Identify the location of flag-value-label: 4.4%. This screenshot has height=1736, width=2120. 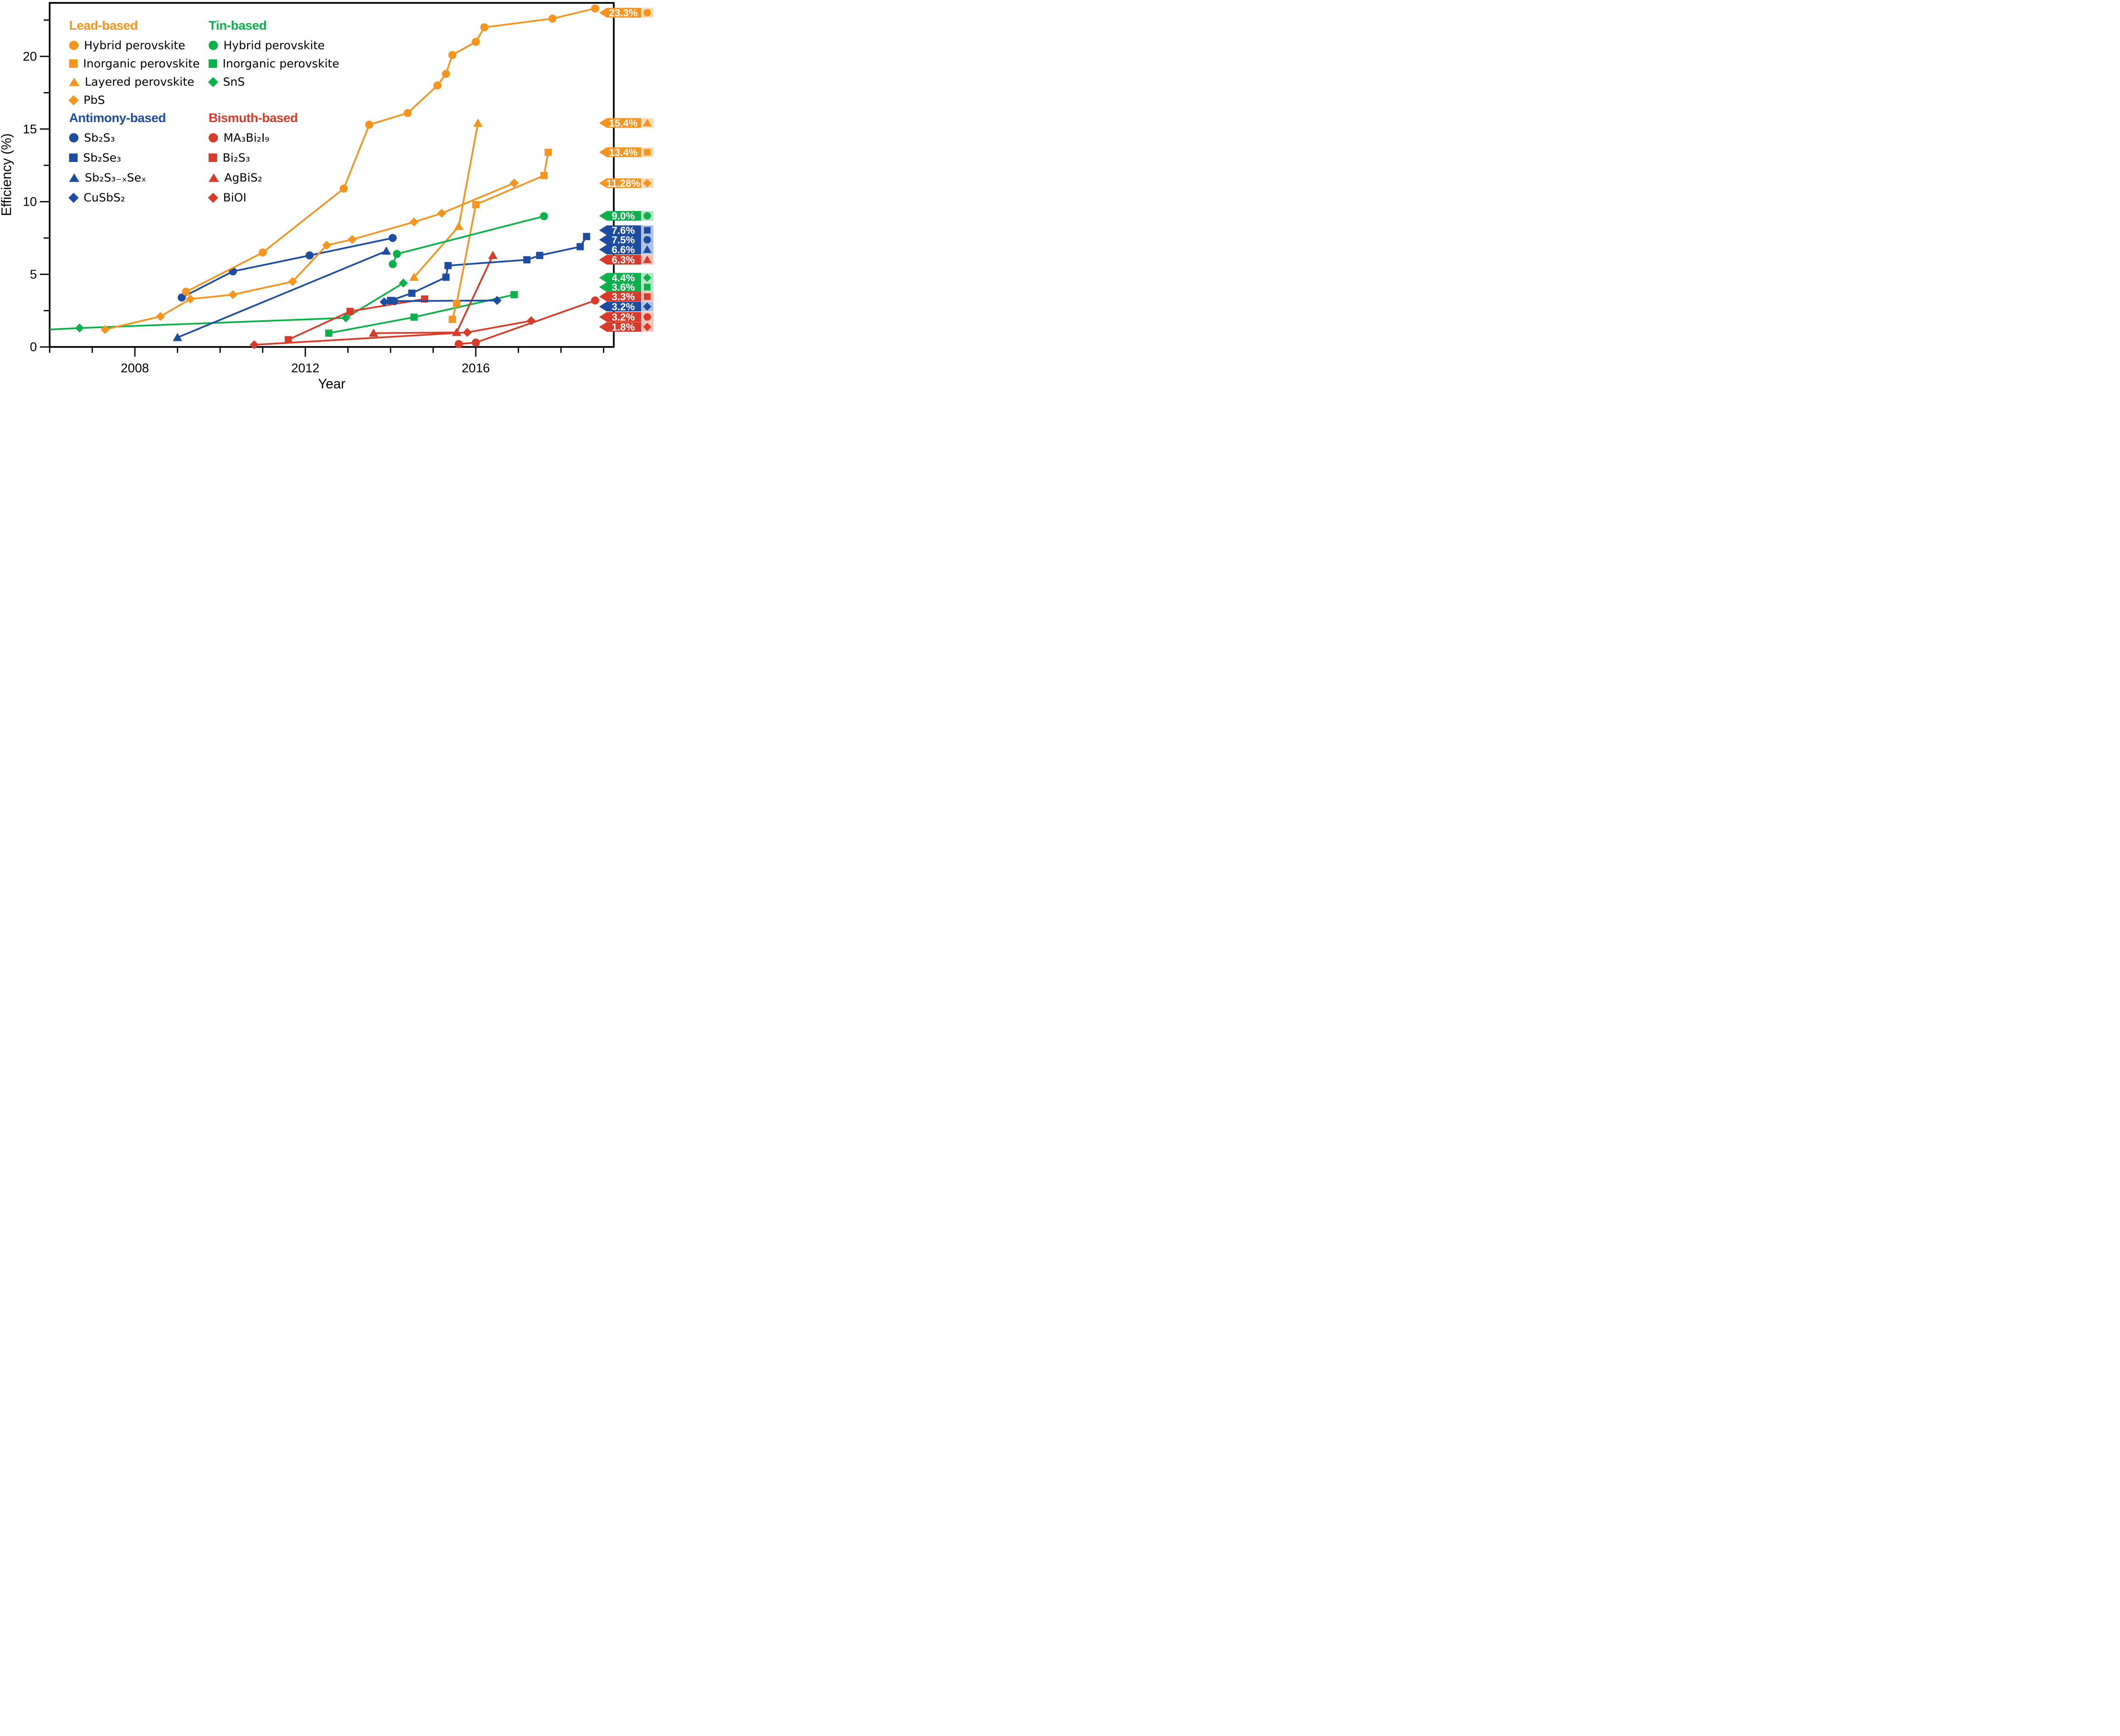
(623, 278).